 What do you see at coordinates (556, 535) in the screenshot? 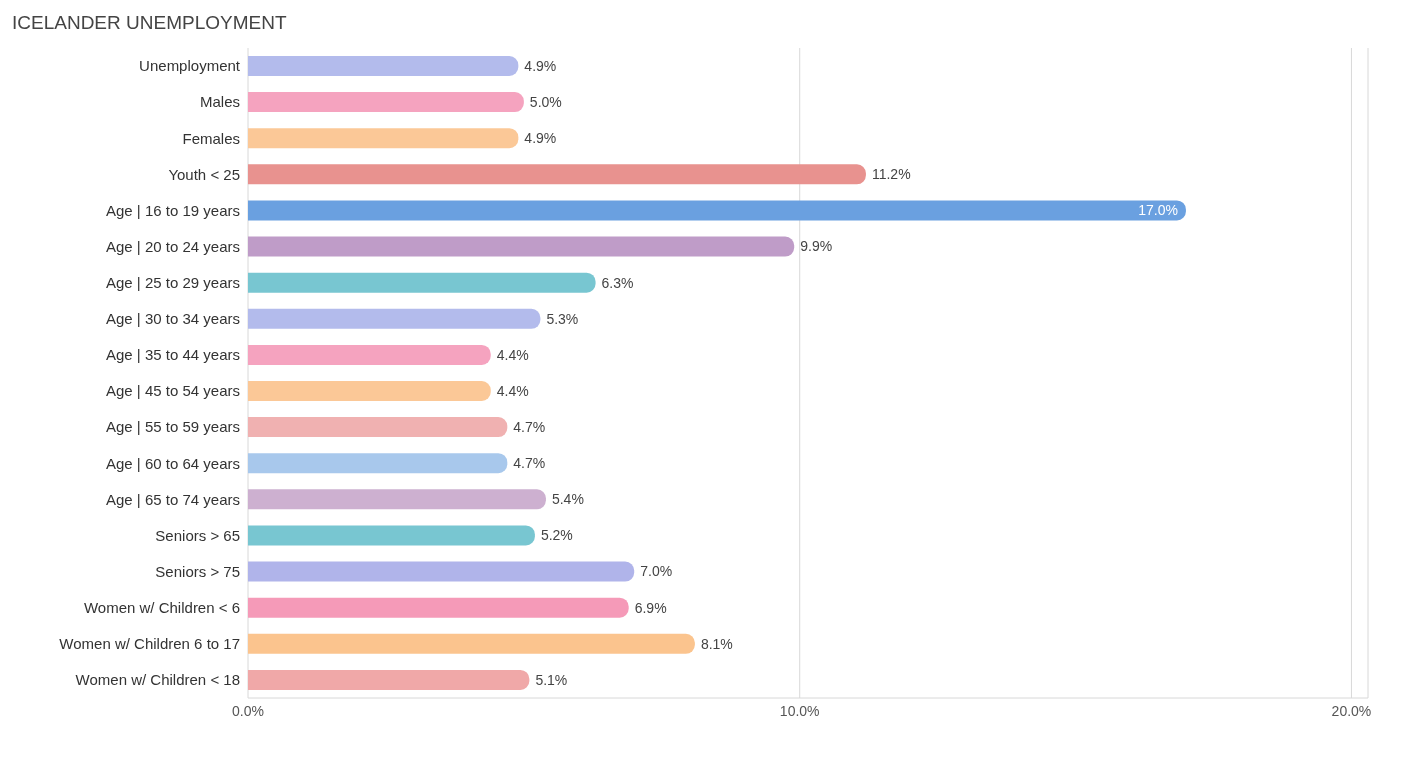
I see `data-label: 5.2%` at bounding box center [556, 535].